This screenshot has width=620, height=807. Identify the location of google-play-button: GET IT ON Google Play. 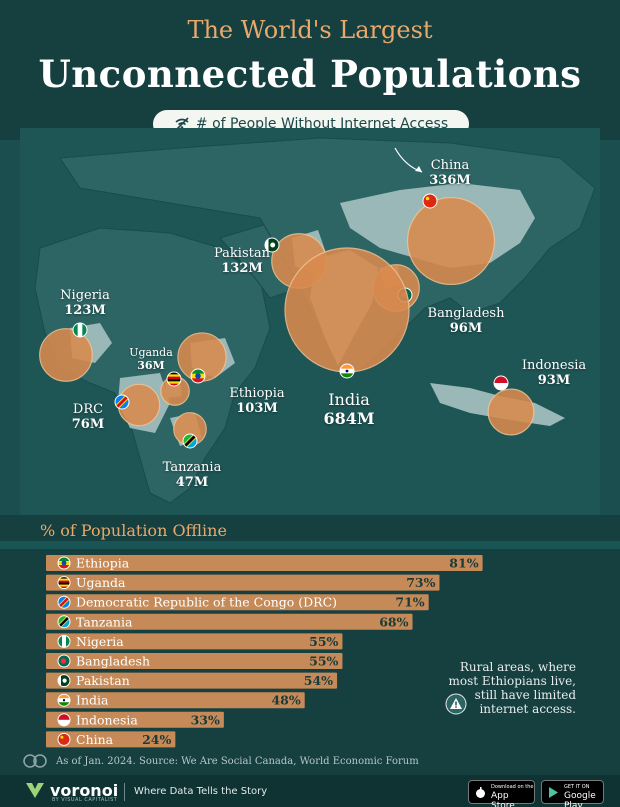
(572, 793).